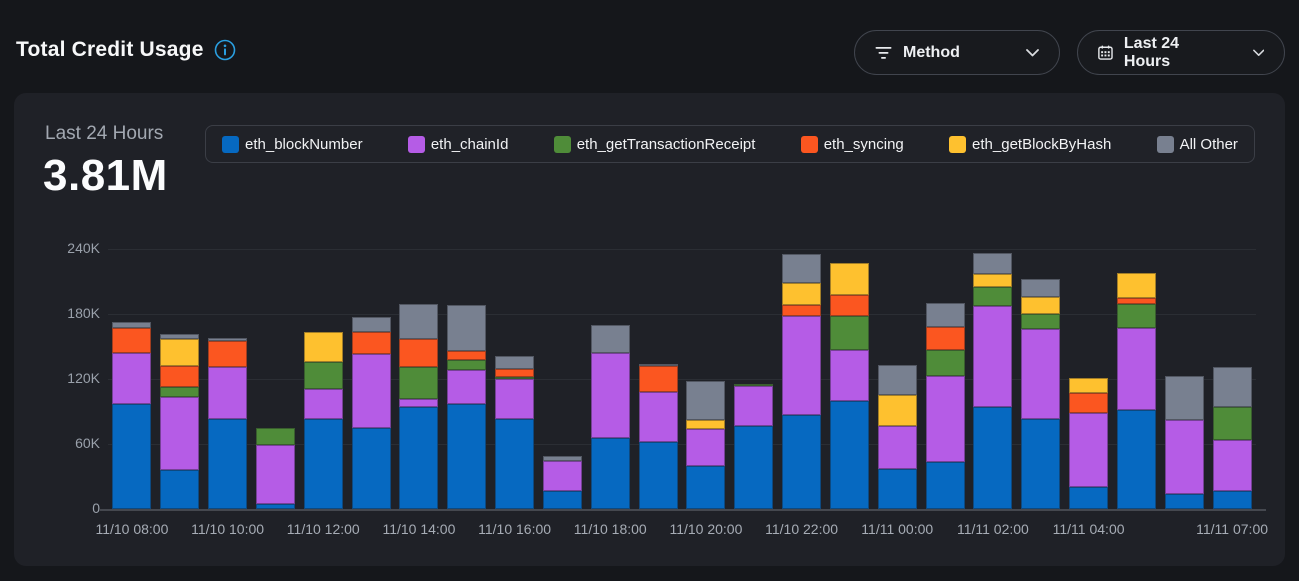 This screenshot has height=581, width=1299. Describe the element at coordinates (304, 144) in the screenshot. I see `legend-label: eth_blockNumber` at that location.